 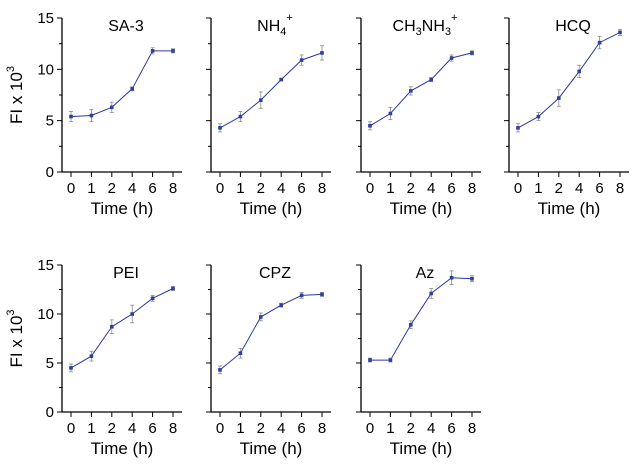 I want to click on panel-cpz: 0 1 2 4 6 8 Time (h) CPZ, so click(x=268, y=361).